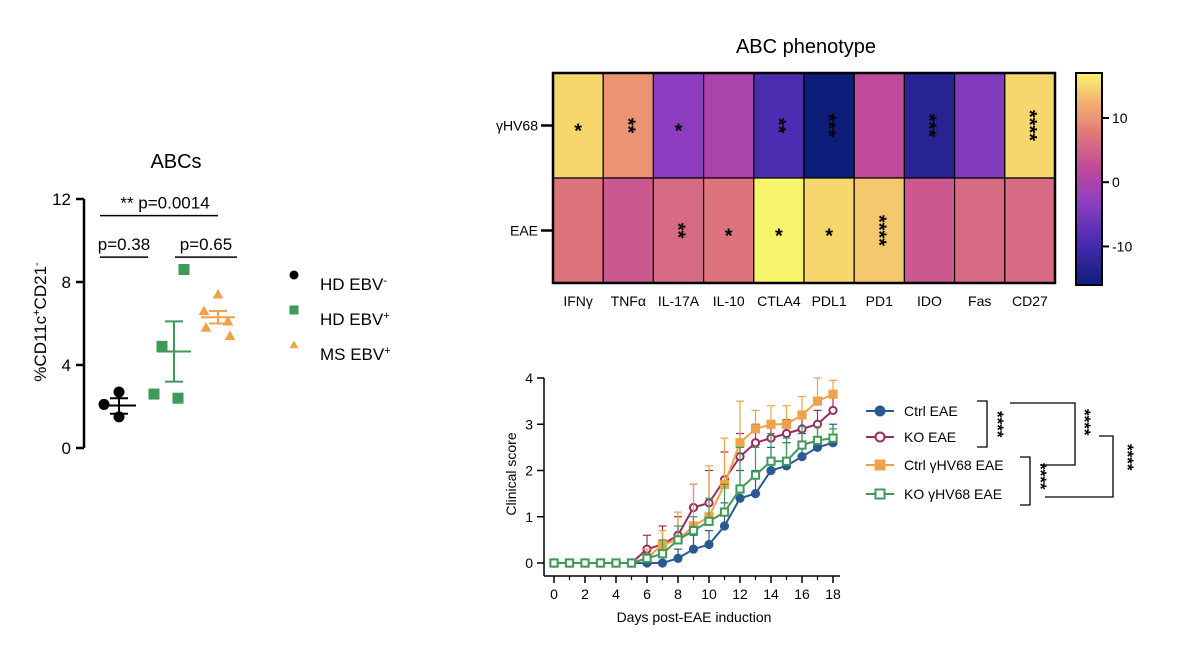 Image resolution: width=1200 pixels, height=670 pixels. What do you see at coordinates (1089, 179) in the screenshot?
I see `heatmap-colorbar` at bounding box center [1089, 179].